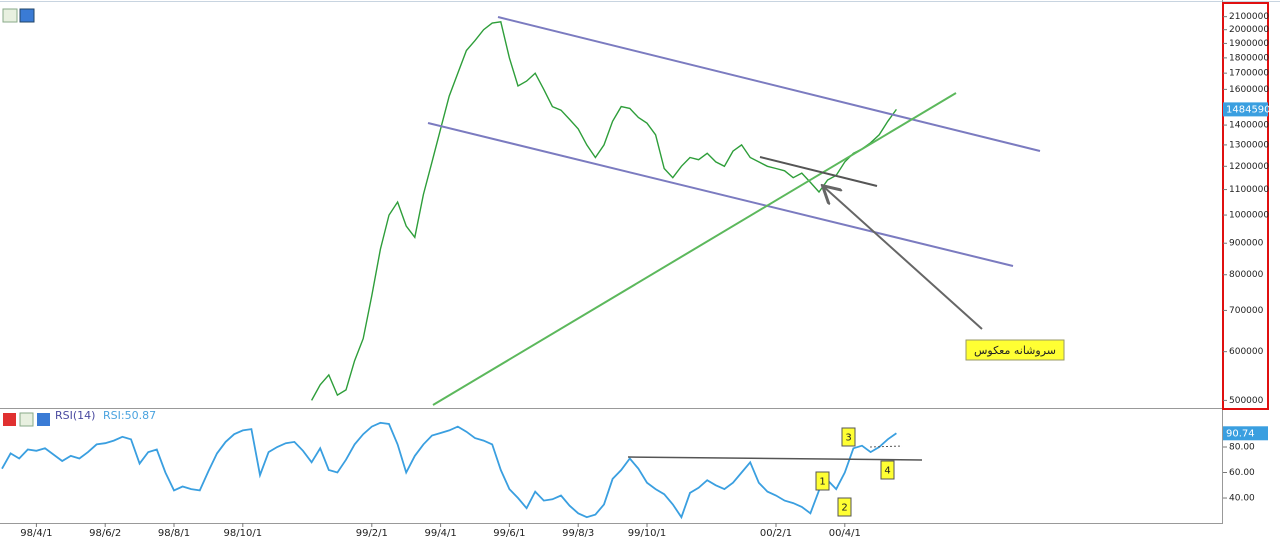 This screenshot has height=544, width=1280. What do you see at coordinates (75, 415) in the screenshot?
I see `indicator-title: RSI(14)` at bounding box center [75, 415].